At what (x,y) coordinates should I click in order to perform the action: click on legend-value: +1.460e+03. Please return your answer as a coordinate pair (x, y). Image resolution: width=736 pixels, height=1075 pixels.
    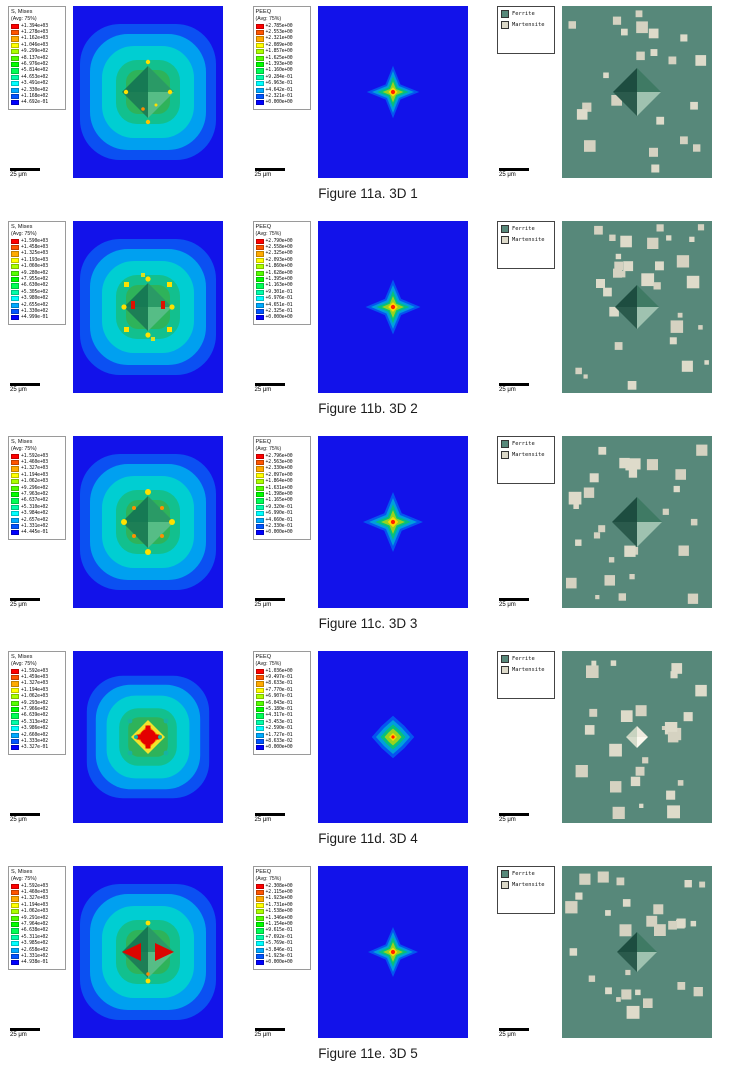
    Looking at the image, I should click on (34, 463).